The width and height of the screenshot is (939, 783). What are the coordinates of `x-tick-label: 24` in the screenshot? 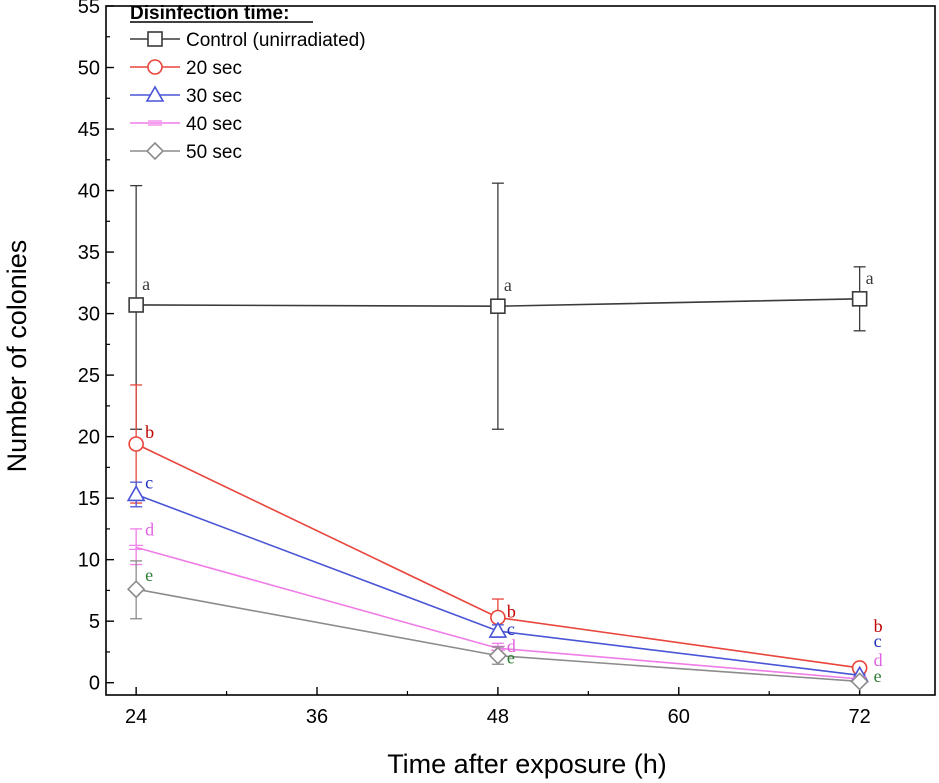 It's located at (136, 717).